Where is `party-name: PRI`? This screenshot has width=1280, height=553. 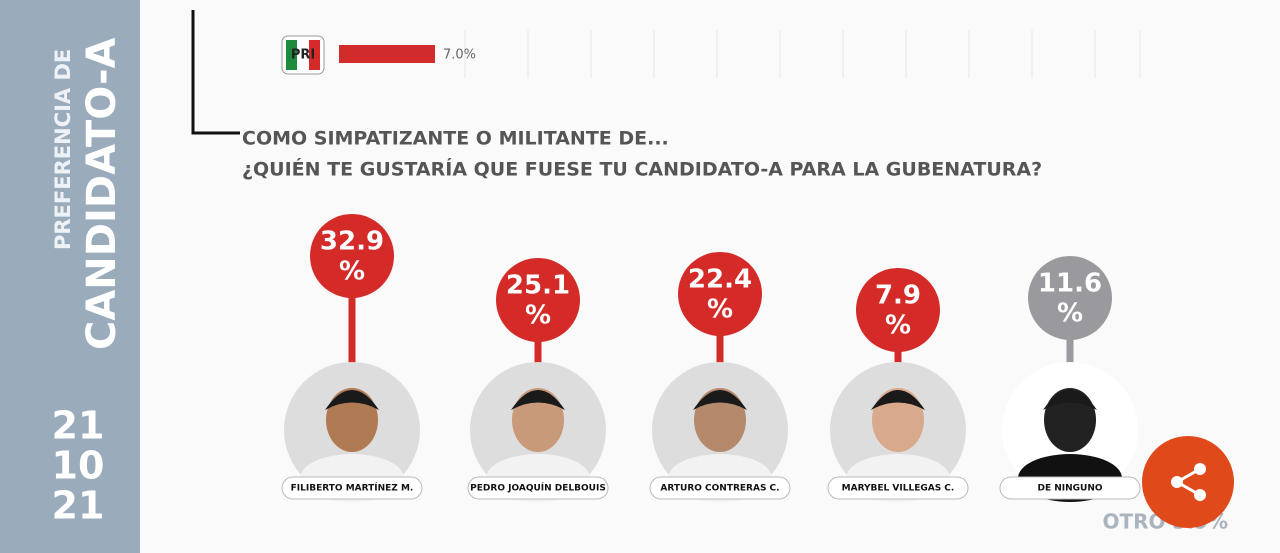 party-name: PRI is located at coordinates (303, 55).